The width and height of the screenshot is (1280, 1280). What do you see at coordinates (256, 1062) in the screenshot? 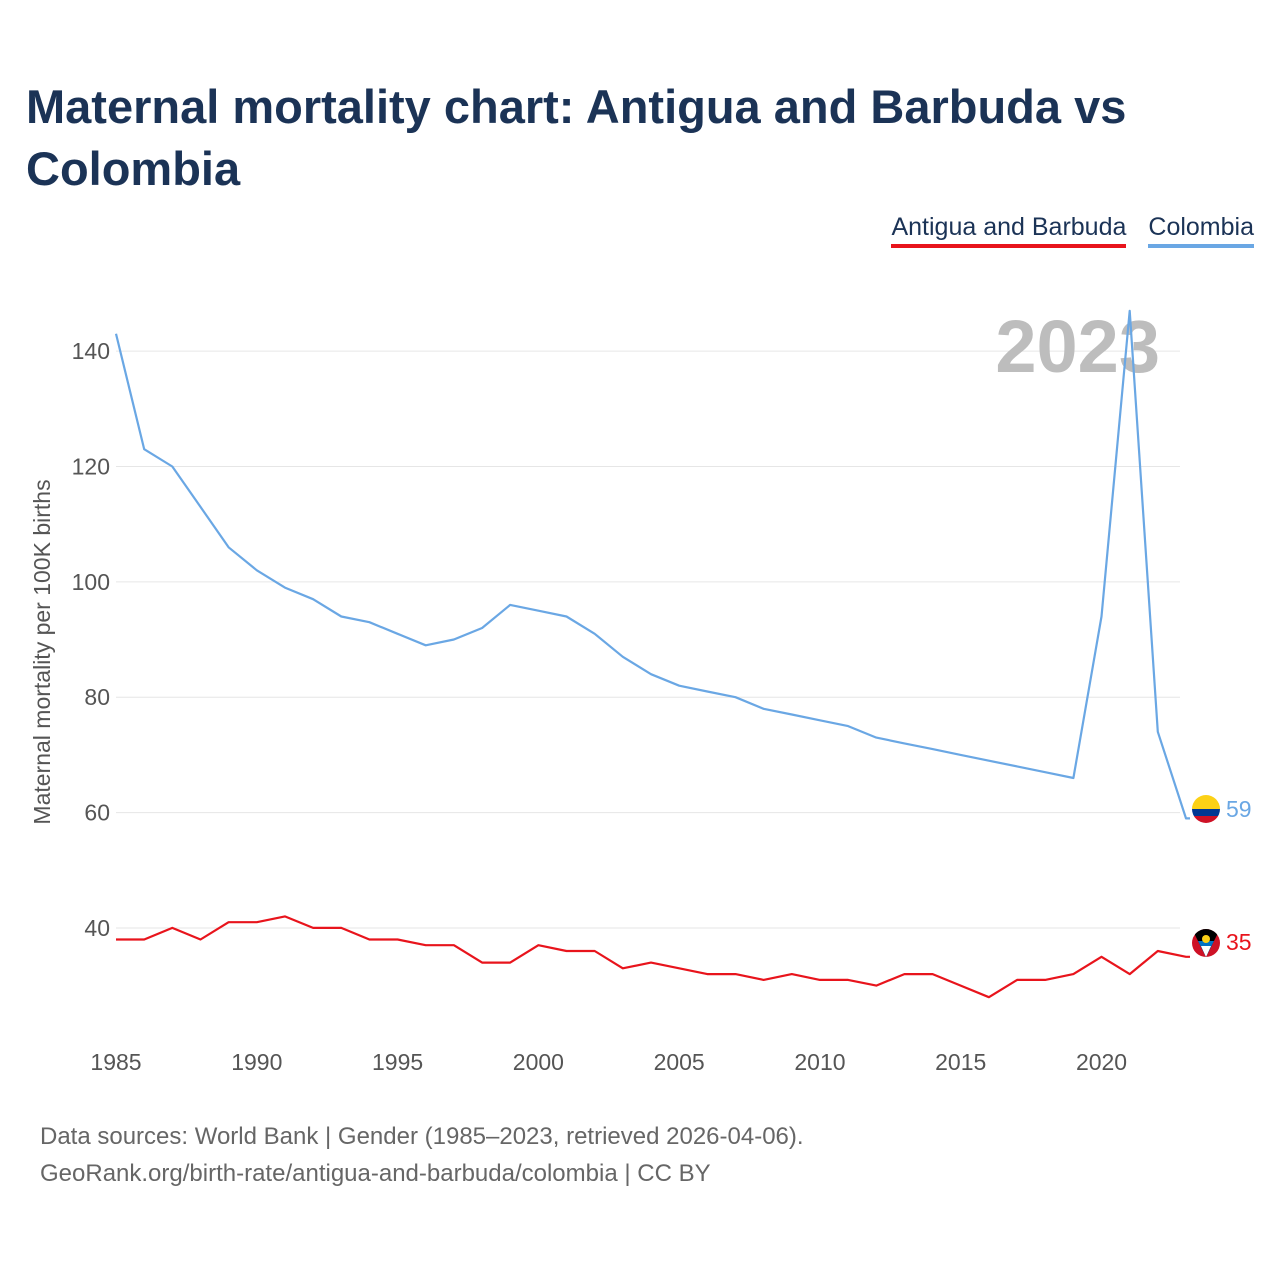
I see `x-tick-label-1990: 1990` at bounding box center [256, 1062].